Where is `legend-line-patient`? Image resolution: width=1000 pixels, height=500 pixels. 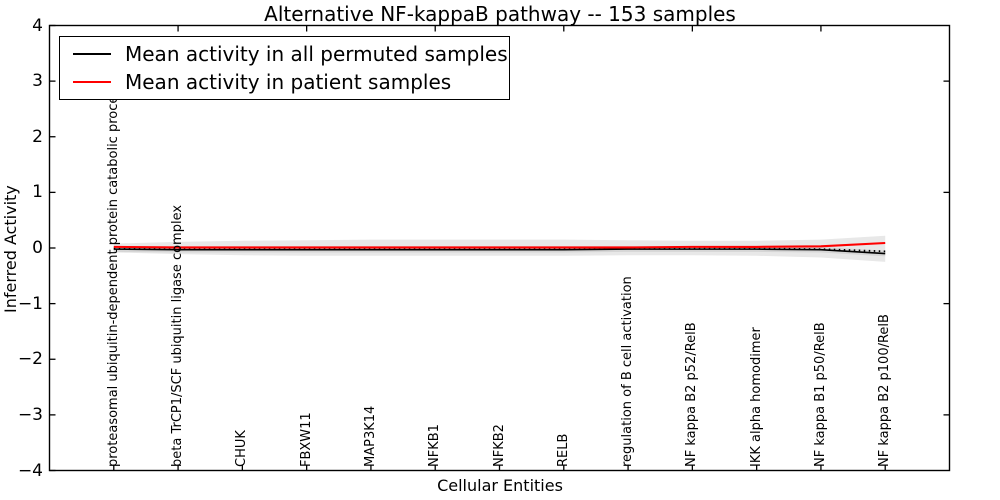
legend-line-patient is located at coordinates (92, 82).